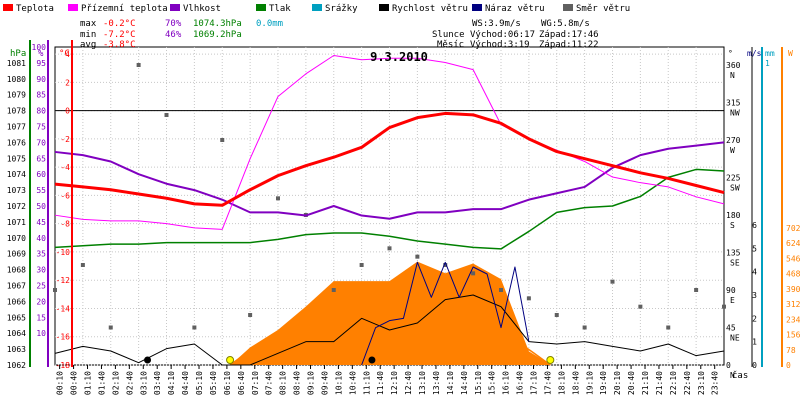  What do you see at coordinates (119, 24) in the screenshot?
I see `stat-max-temp: -0.2°C` at bounding box center [119, 24].